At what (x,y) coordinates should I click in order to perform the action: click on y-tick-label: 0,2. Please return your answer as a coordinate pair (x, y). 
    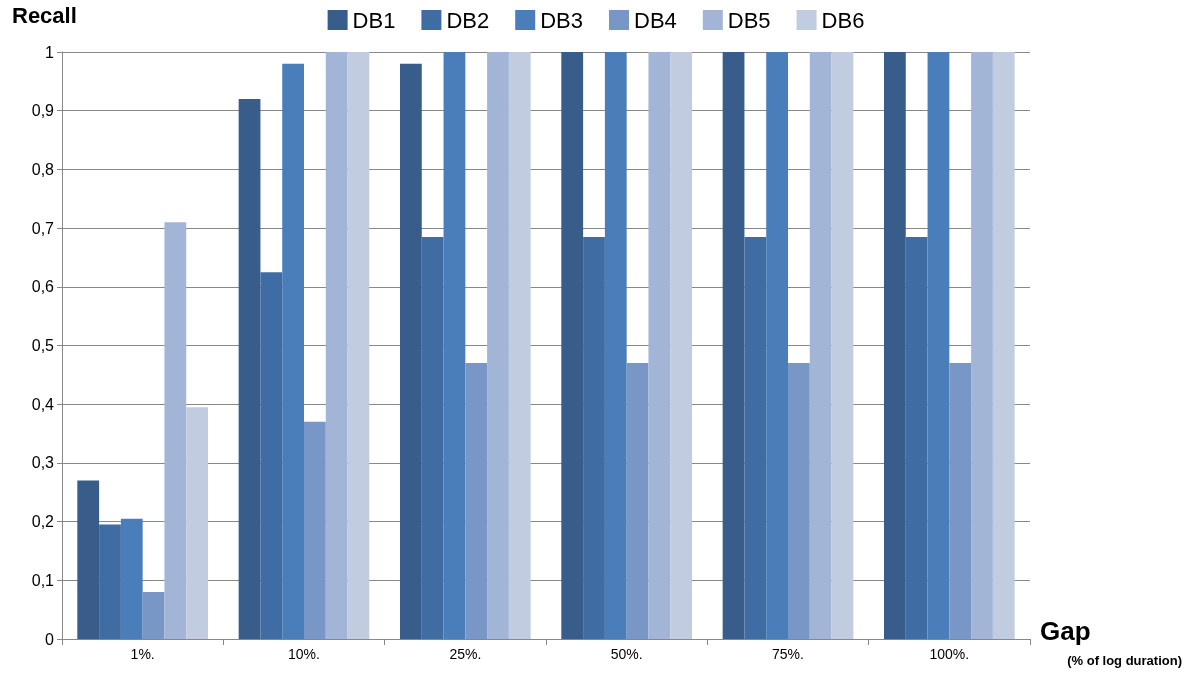
    Looking at the image, I should click on (43, 522).